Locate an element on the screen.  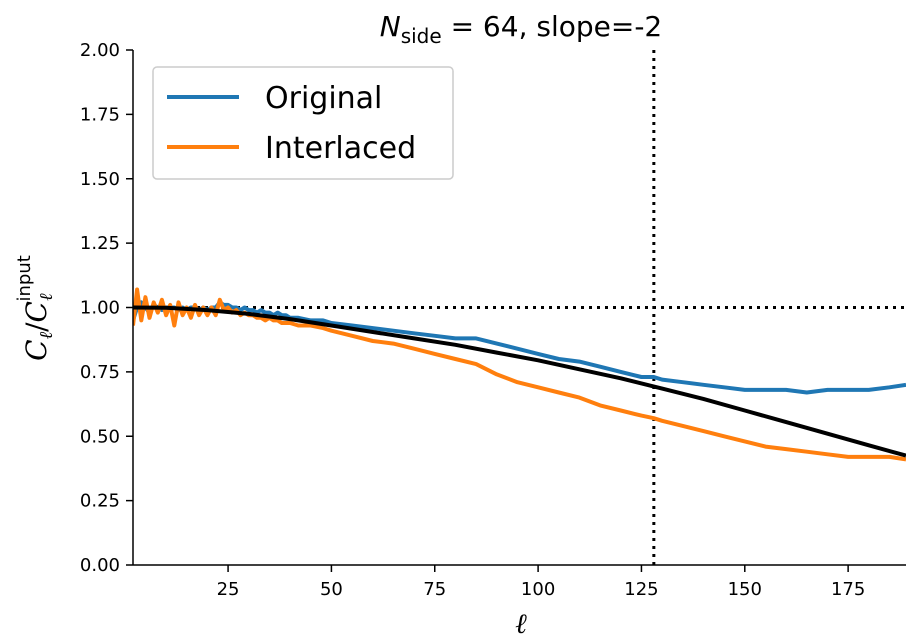
y-tick-label: 1.25 is located at coordinates (100, 243).